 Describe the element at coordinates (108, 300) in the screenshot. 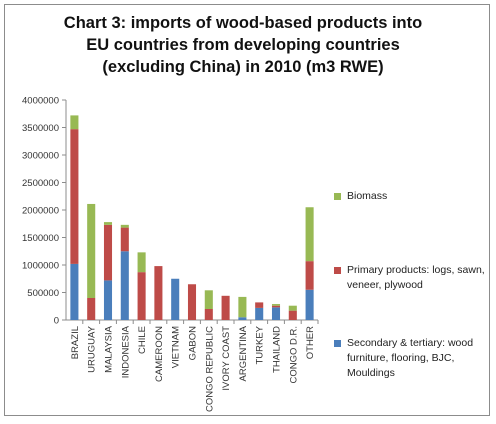

I see `bar-segment-malaysia-s0` at that location.